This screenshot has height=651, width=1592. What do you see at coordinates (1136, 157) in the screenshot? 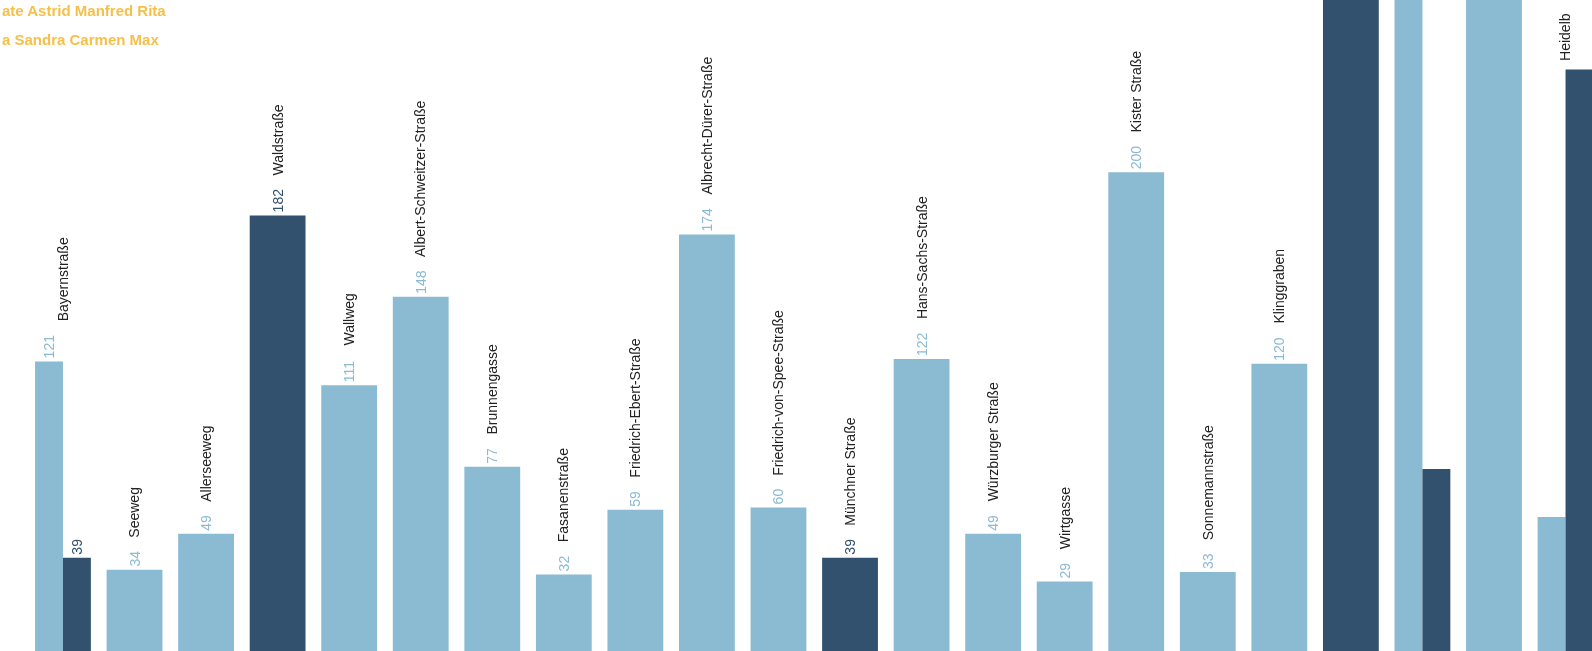
I see `data-label: 200` at bounding box center [1136, 157].